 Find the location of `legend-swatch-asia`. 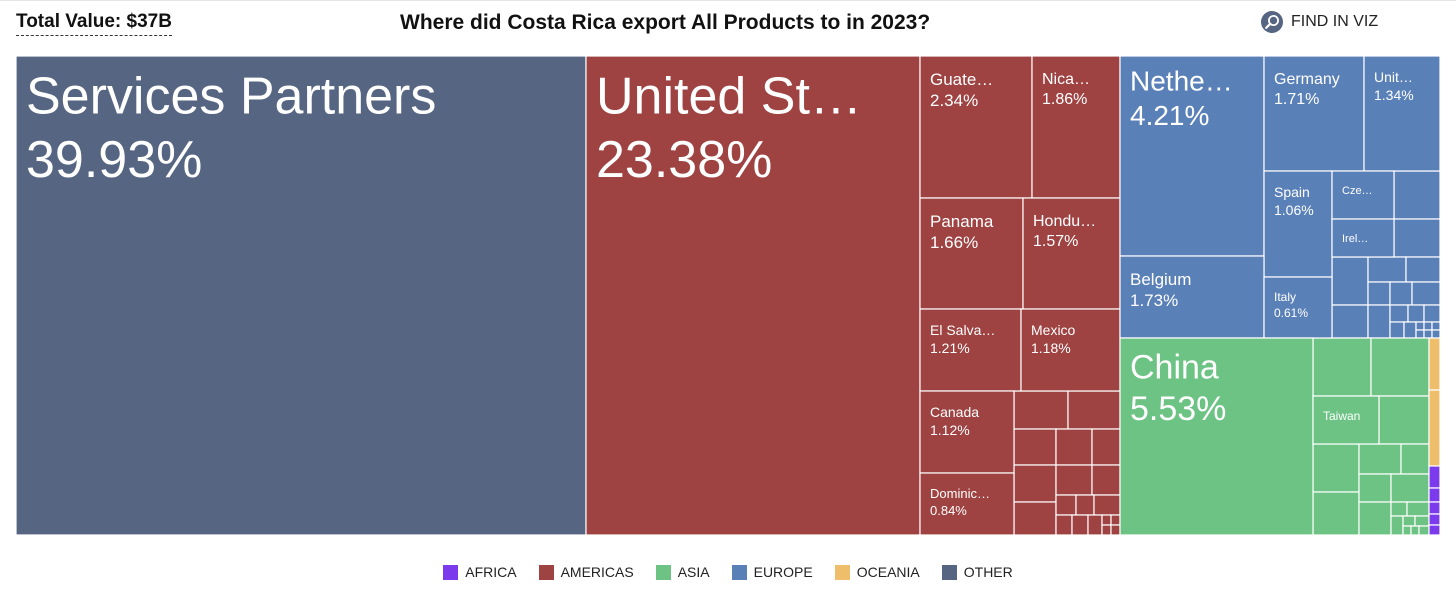

legend-swatch-asia is located at coordinates (663, 572).